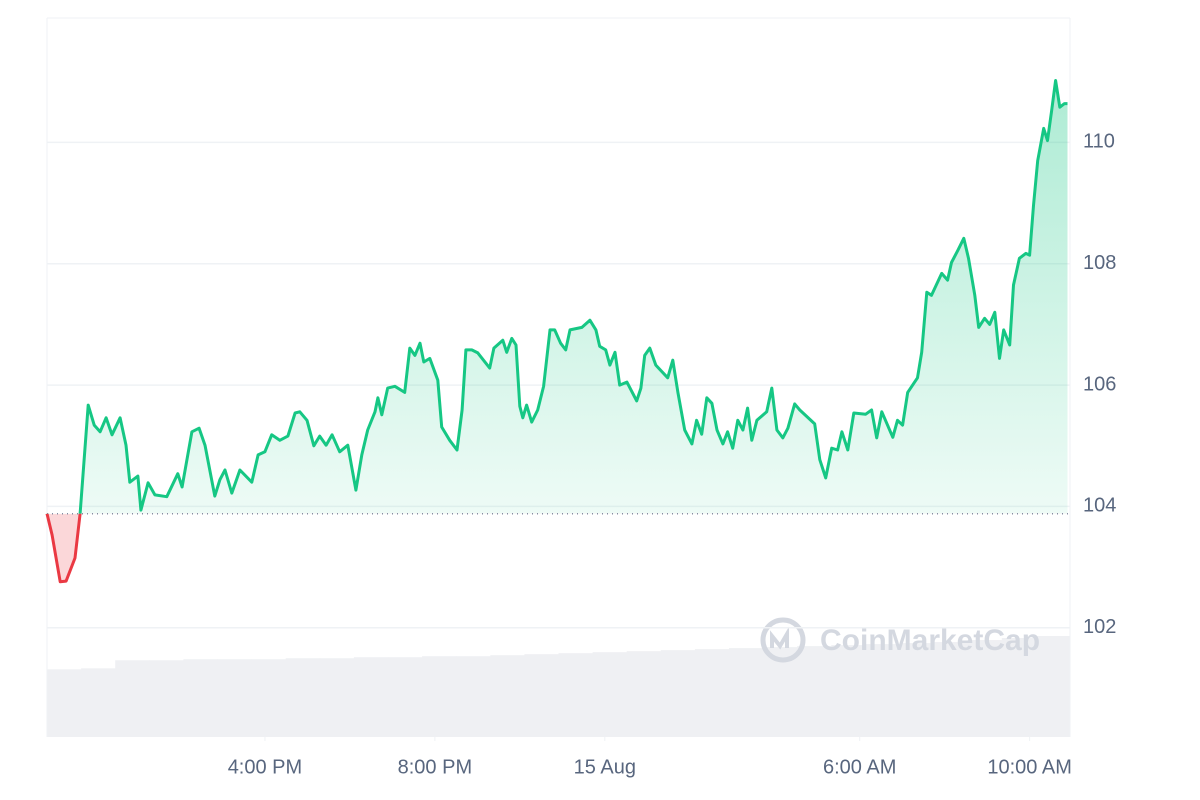 This screenshot has width=1200, height=800. I want to click on y-tick-label: 104, so click(1099, 506).